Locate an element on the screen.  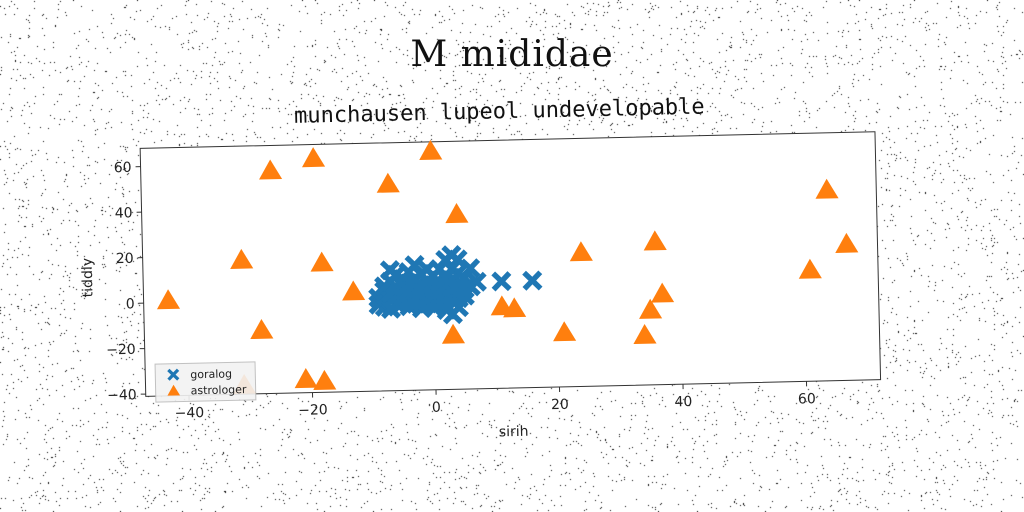
legend-symbol-goralog is located at coordinates (173, 374).